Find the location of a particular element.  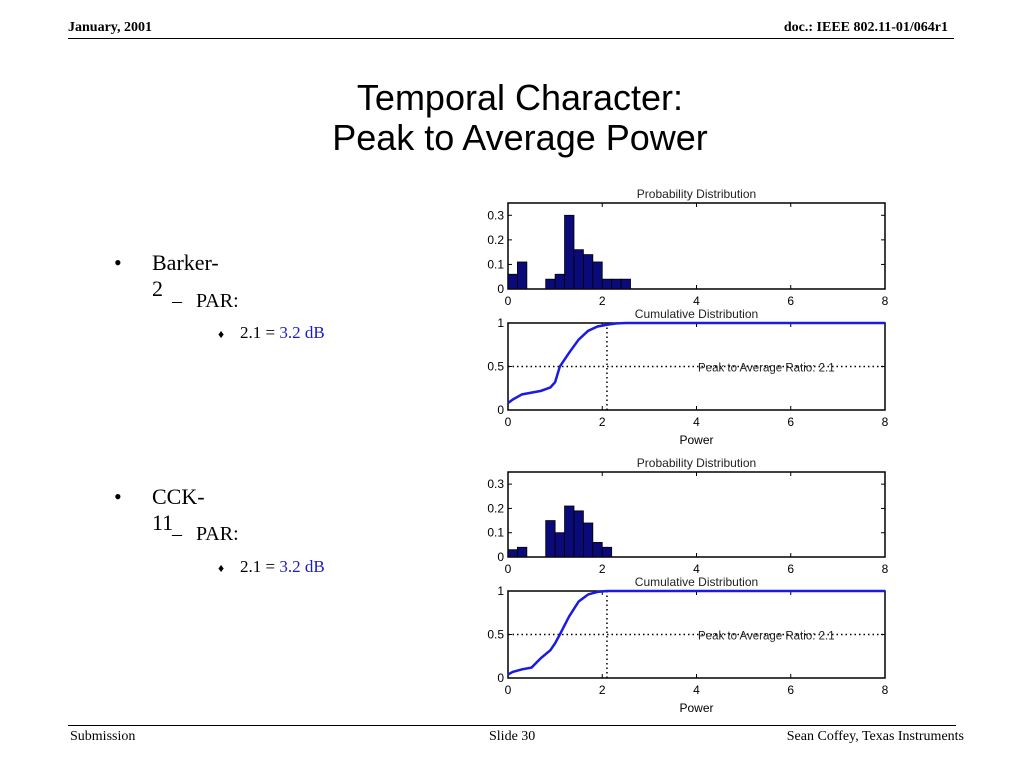

footer-rule is located at coordinates (512, 725).